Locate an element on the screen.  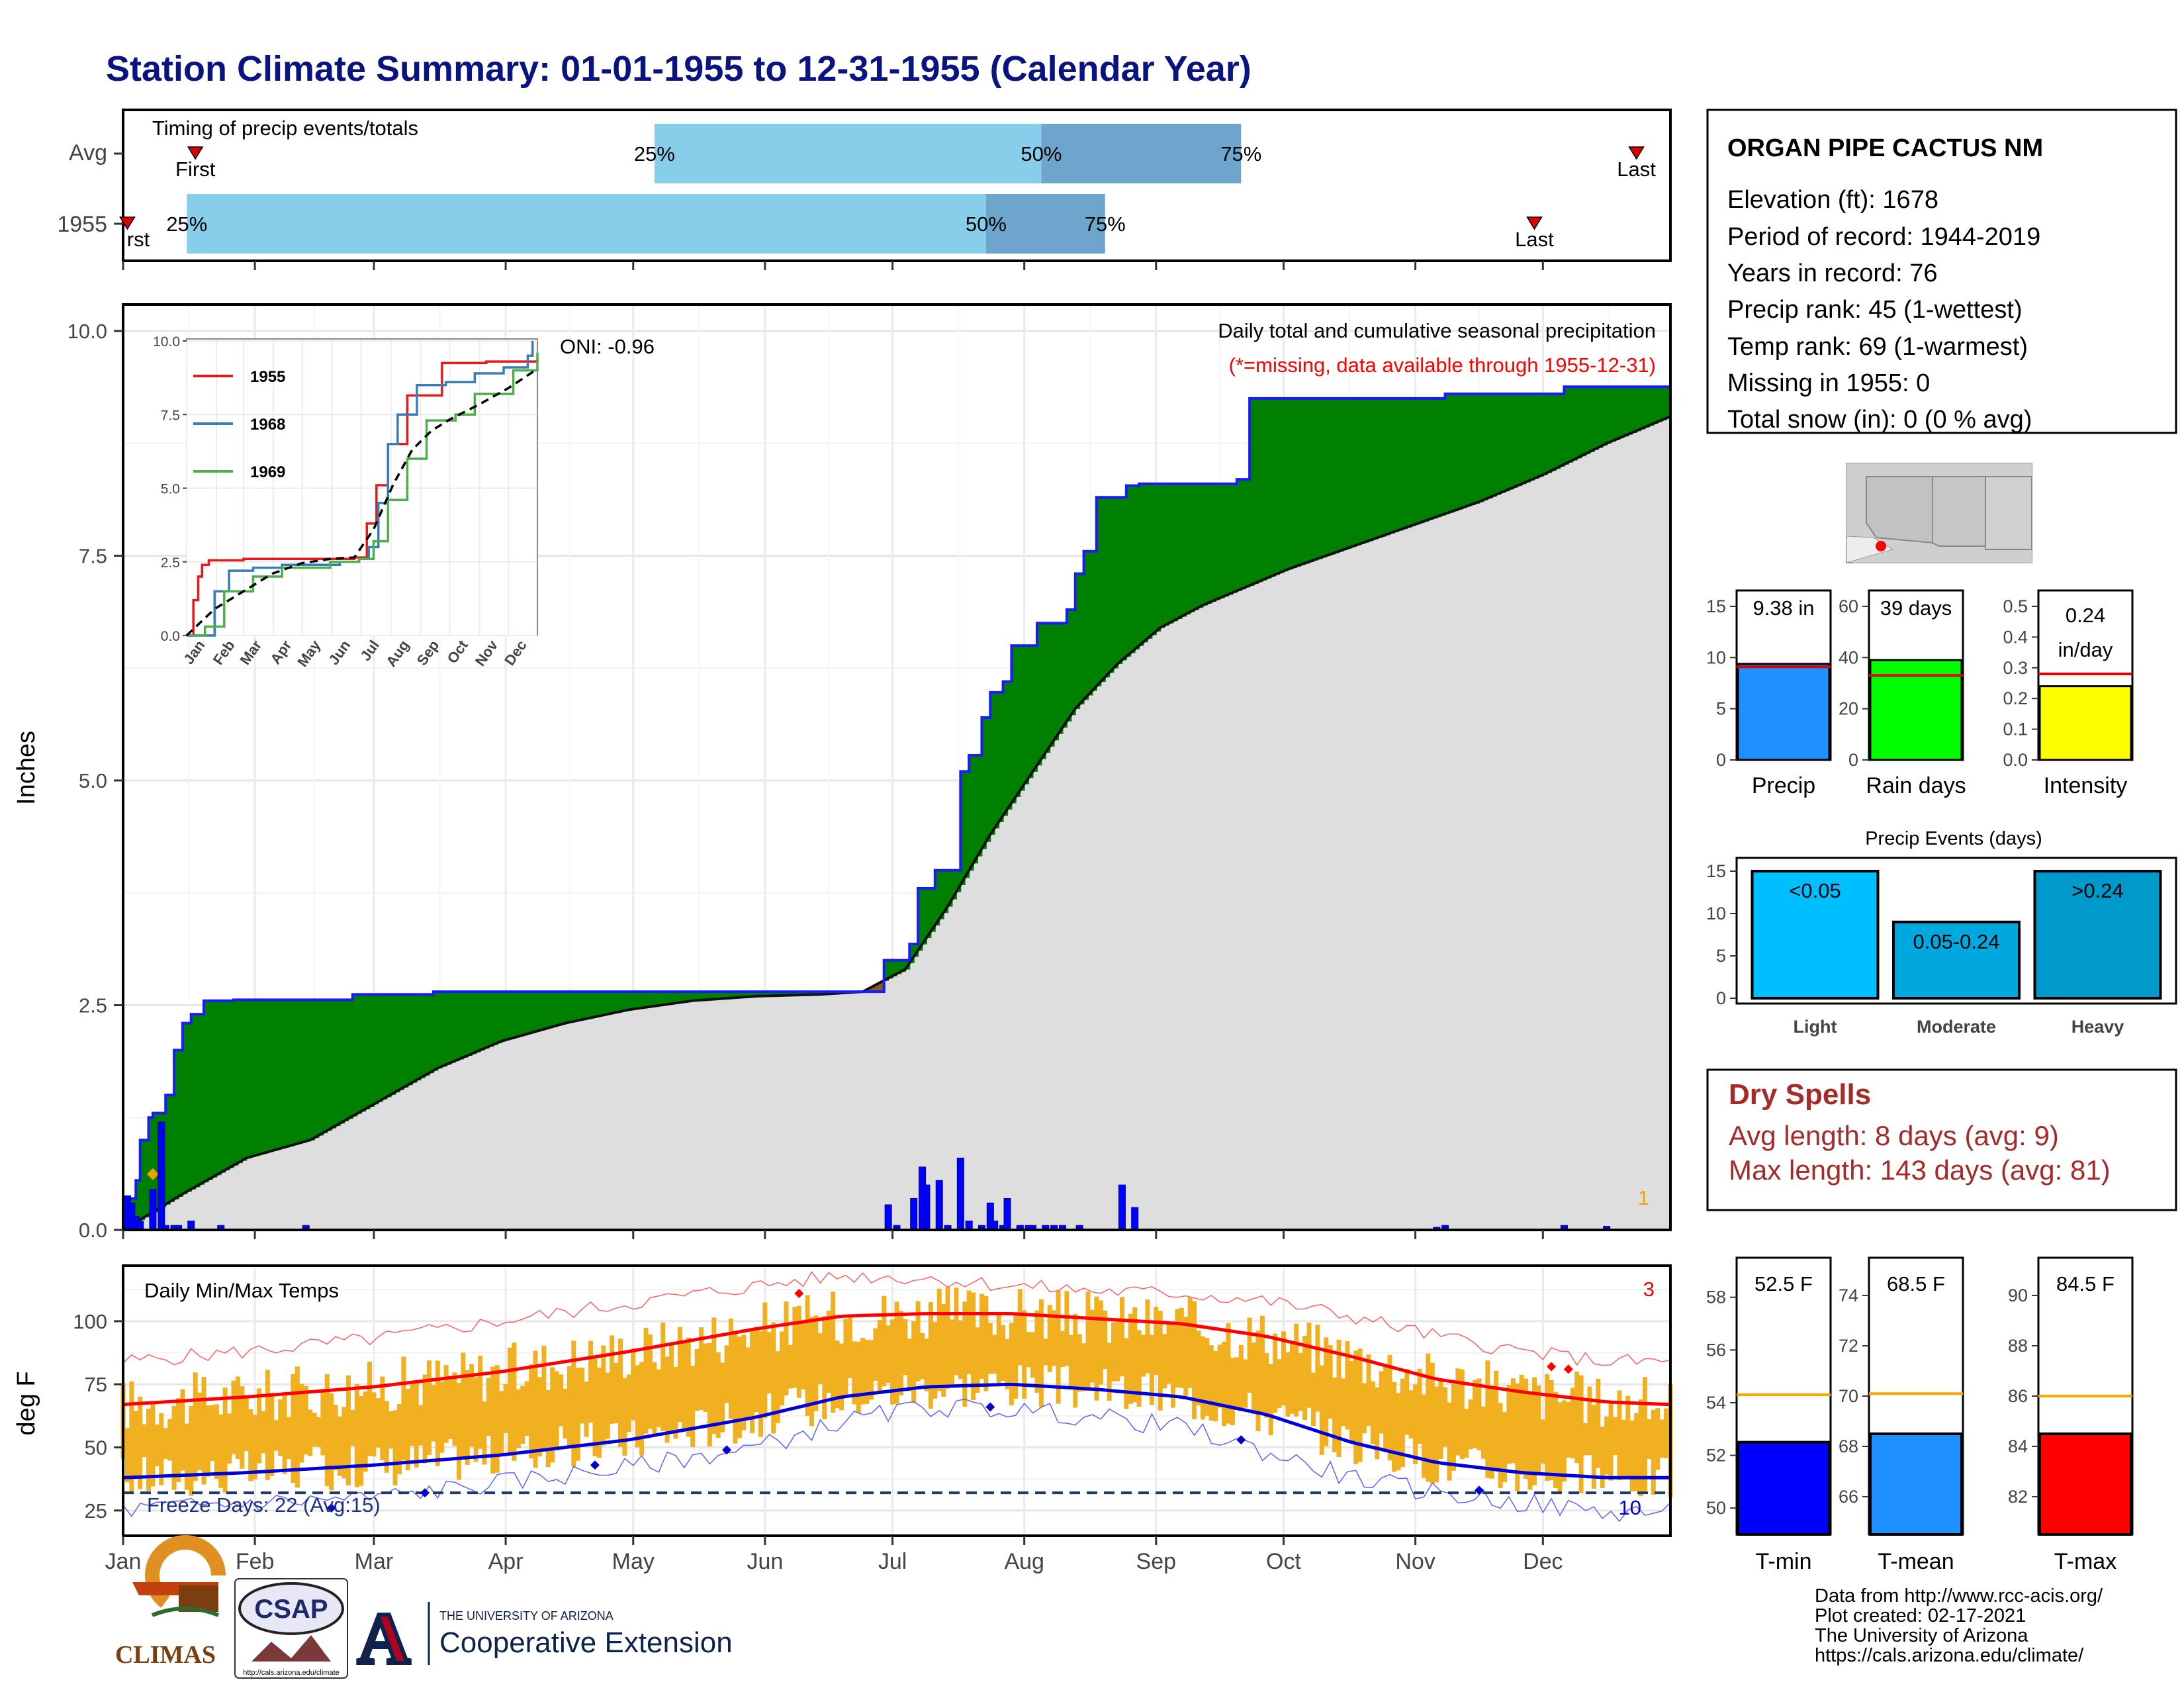
temp-summary-bar is located at coordinates (2085, 1484).